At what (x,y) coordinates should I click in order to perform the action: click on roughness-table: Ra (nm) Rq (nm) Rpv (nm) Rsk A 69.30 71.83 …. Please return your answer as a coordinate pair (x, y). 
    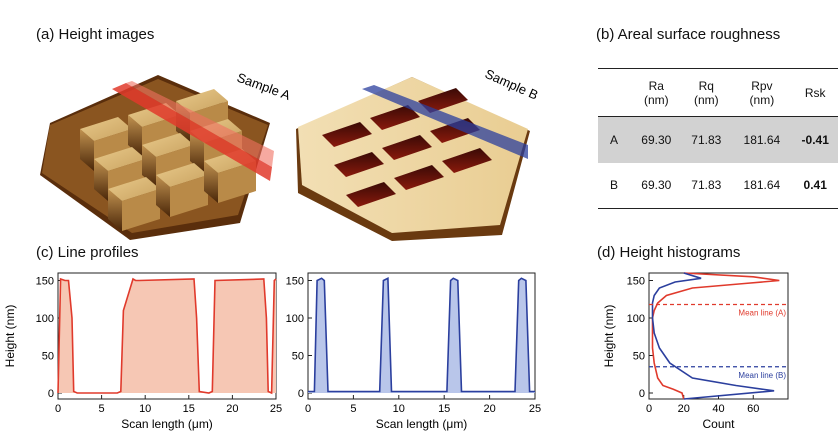
    Looking at the image, I should click on (718, 138).